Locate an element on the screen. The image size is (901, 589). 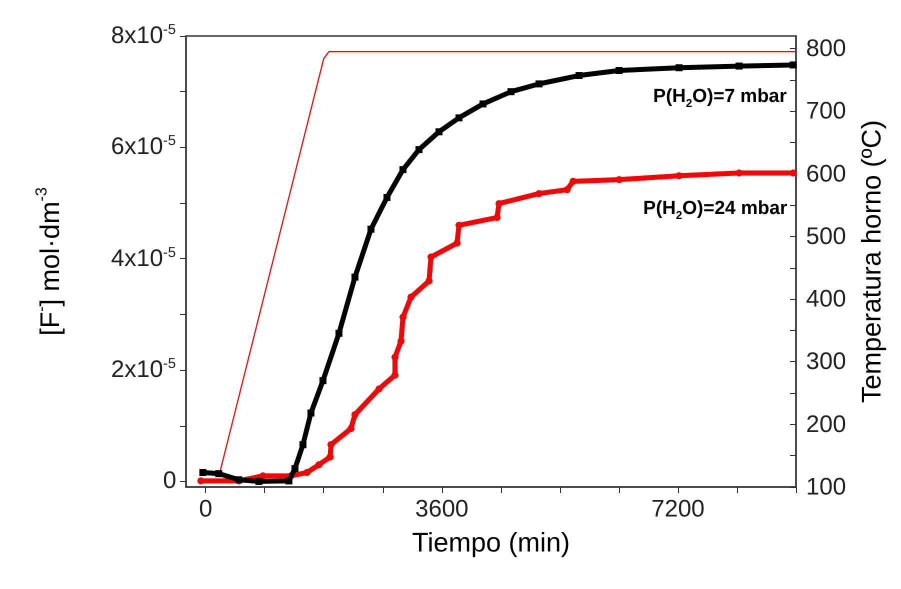
y2-tick-label: 800 is located at coordinates (826, 48).